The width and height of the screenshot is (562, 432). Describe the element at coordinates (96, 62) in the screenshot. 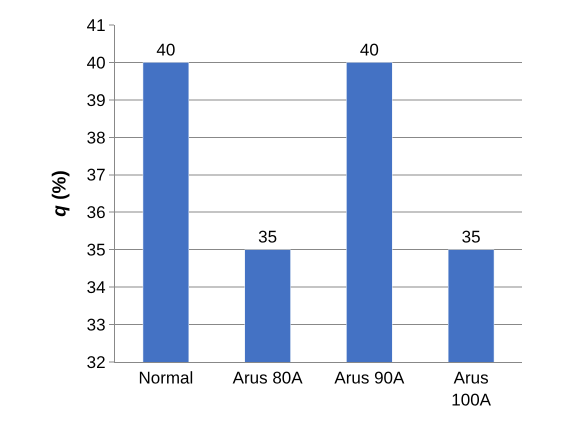

I see `y-tick-label: 40` at that location.